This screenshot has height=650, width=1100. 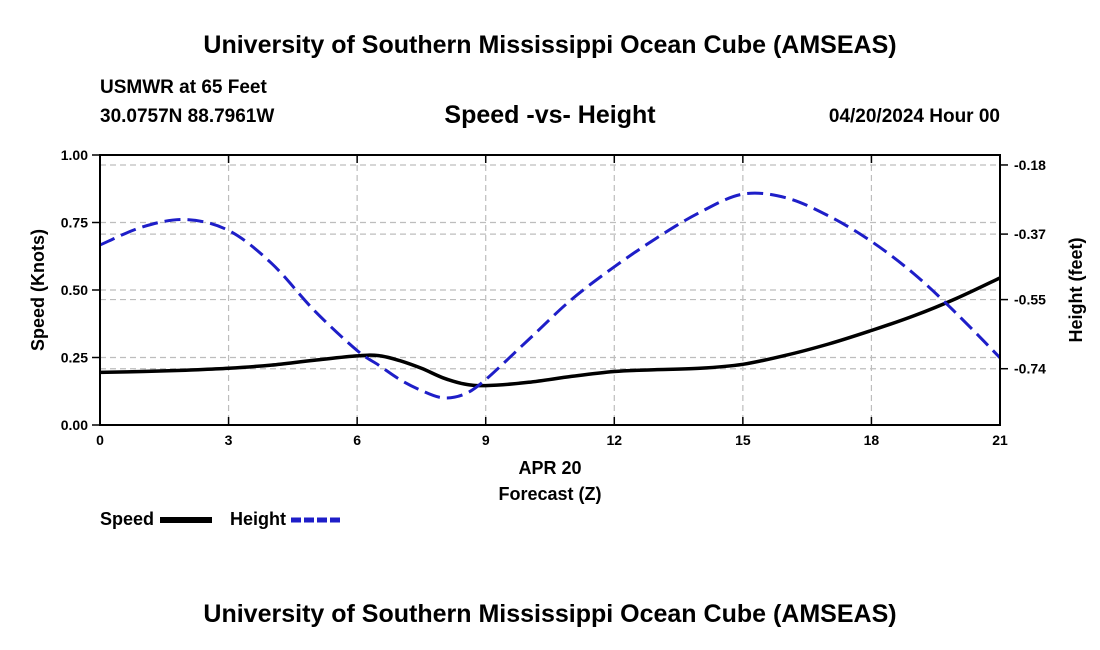 I want to click on x-tick-label: 21, so click(x=1000, y=440).